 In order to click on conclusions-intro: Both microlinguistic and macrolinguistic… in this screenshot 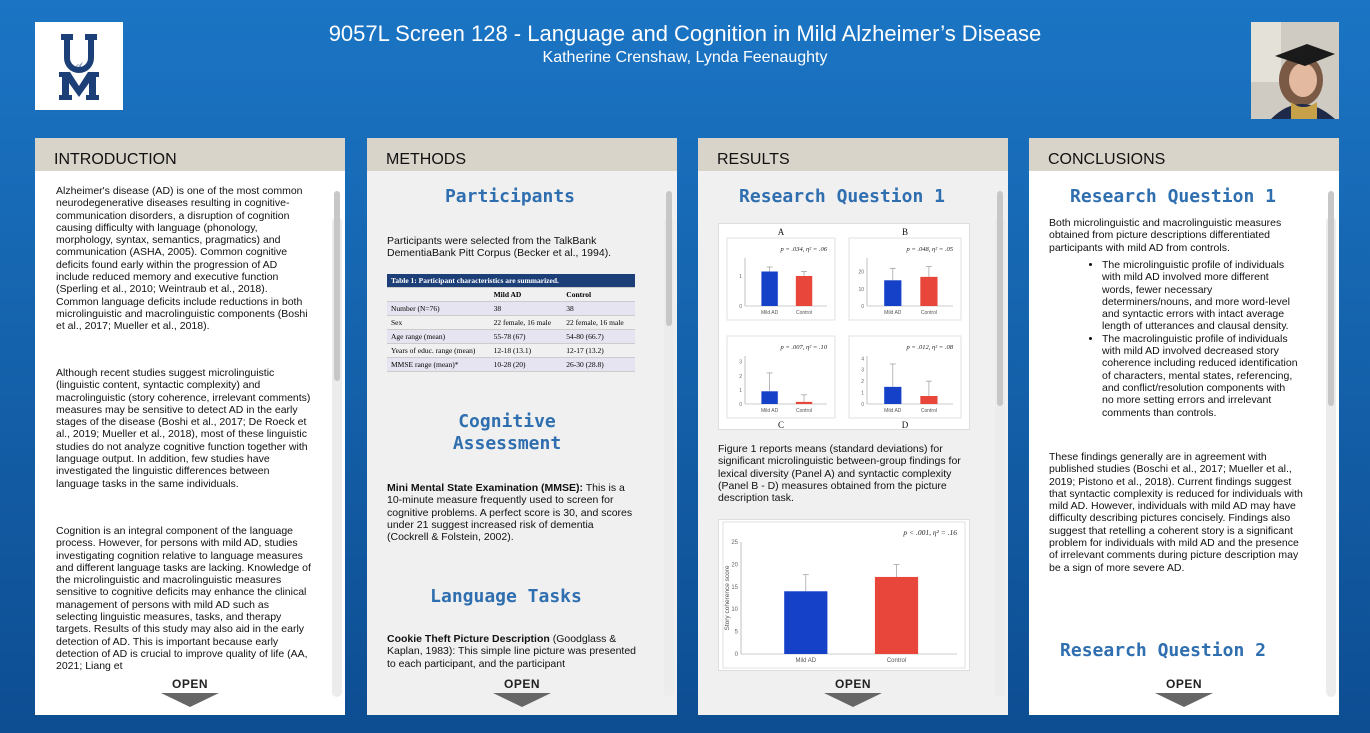, I will do `click(1165, 235)`.